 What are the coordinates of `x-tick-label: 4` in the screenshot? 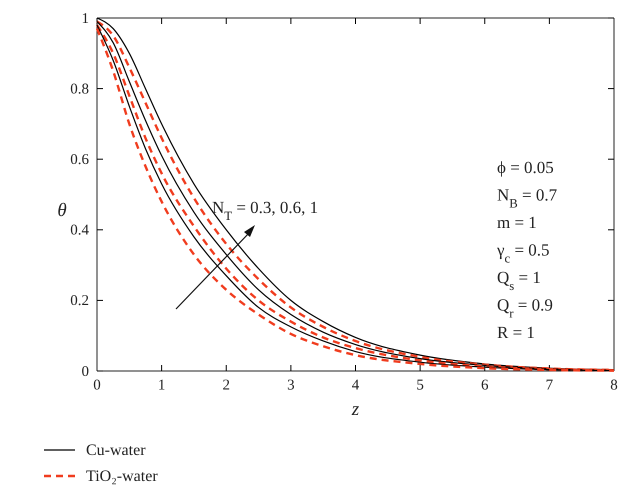 It's located at (356, 386).